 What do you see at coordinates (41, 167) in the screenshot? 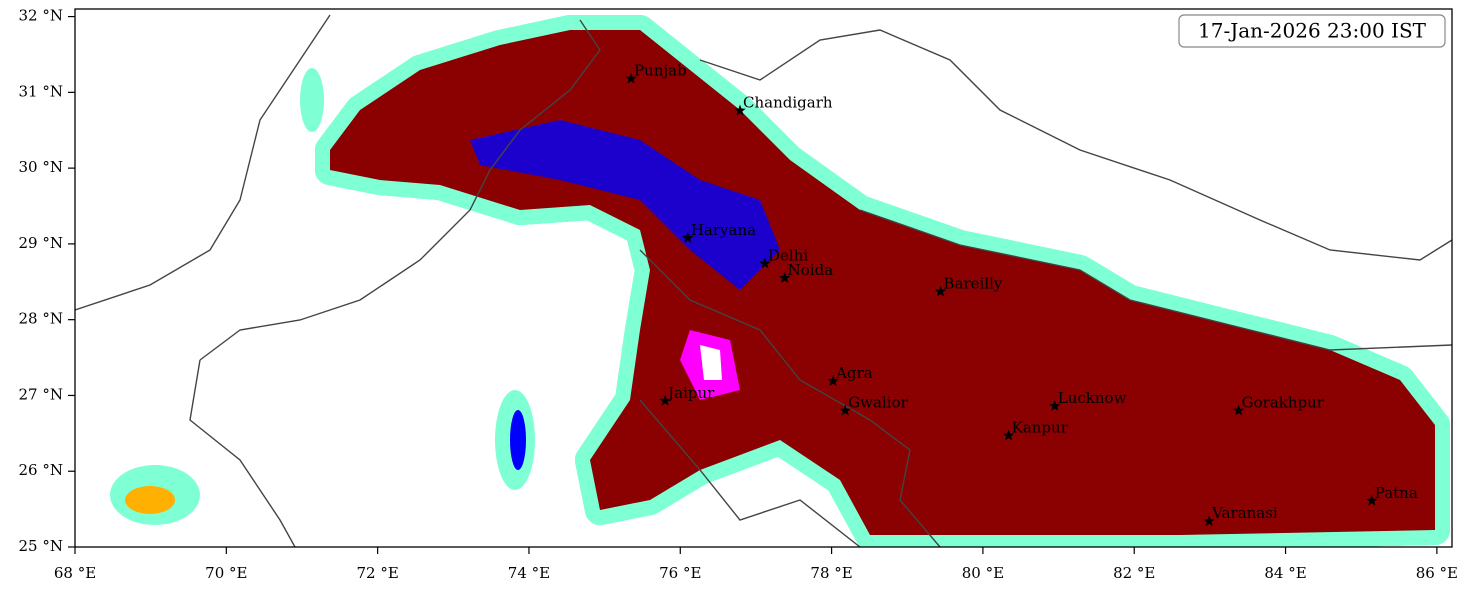
I see `y-tick-label: 30 °N` at bounding box center [41, 167].